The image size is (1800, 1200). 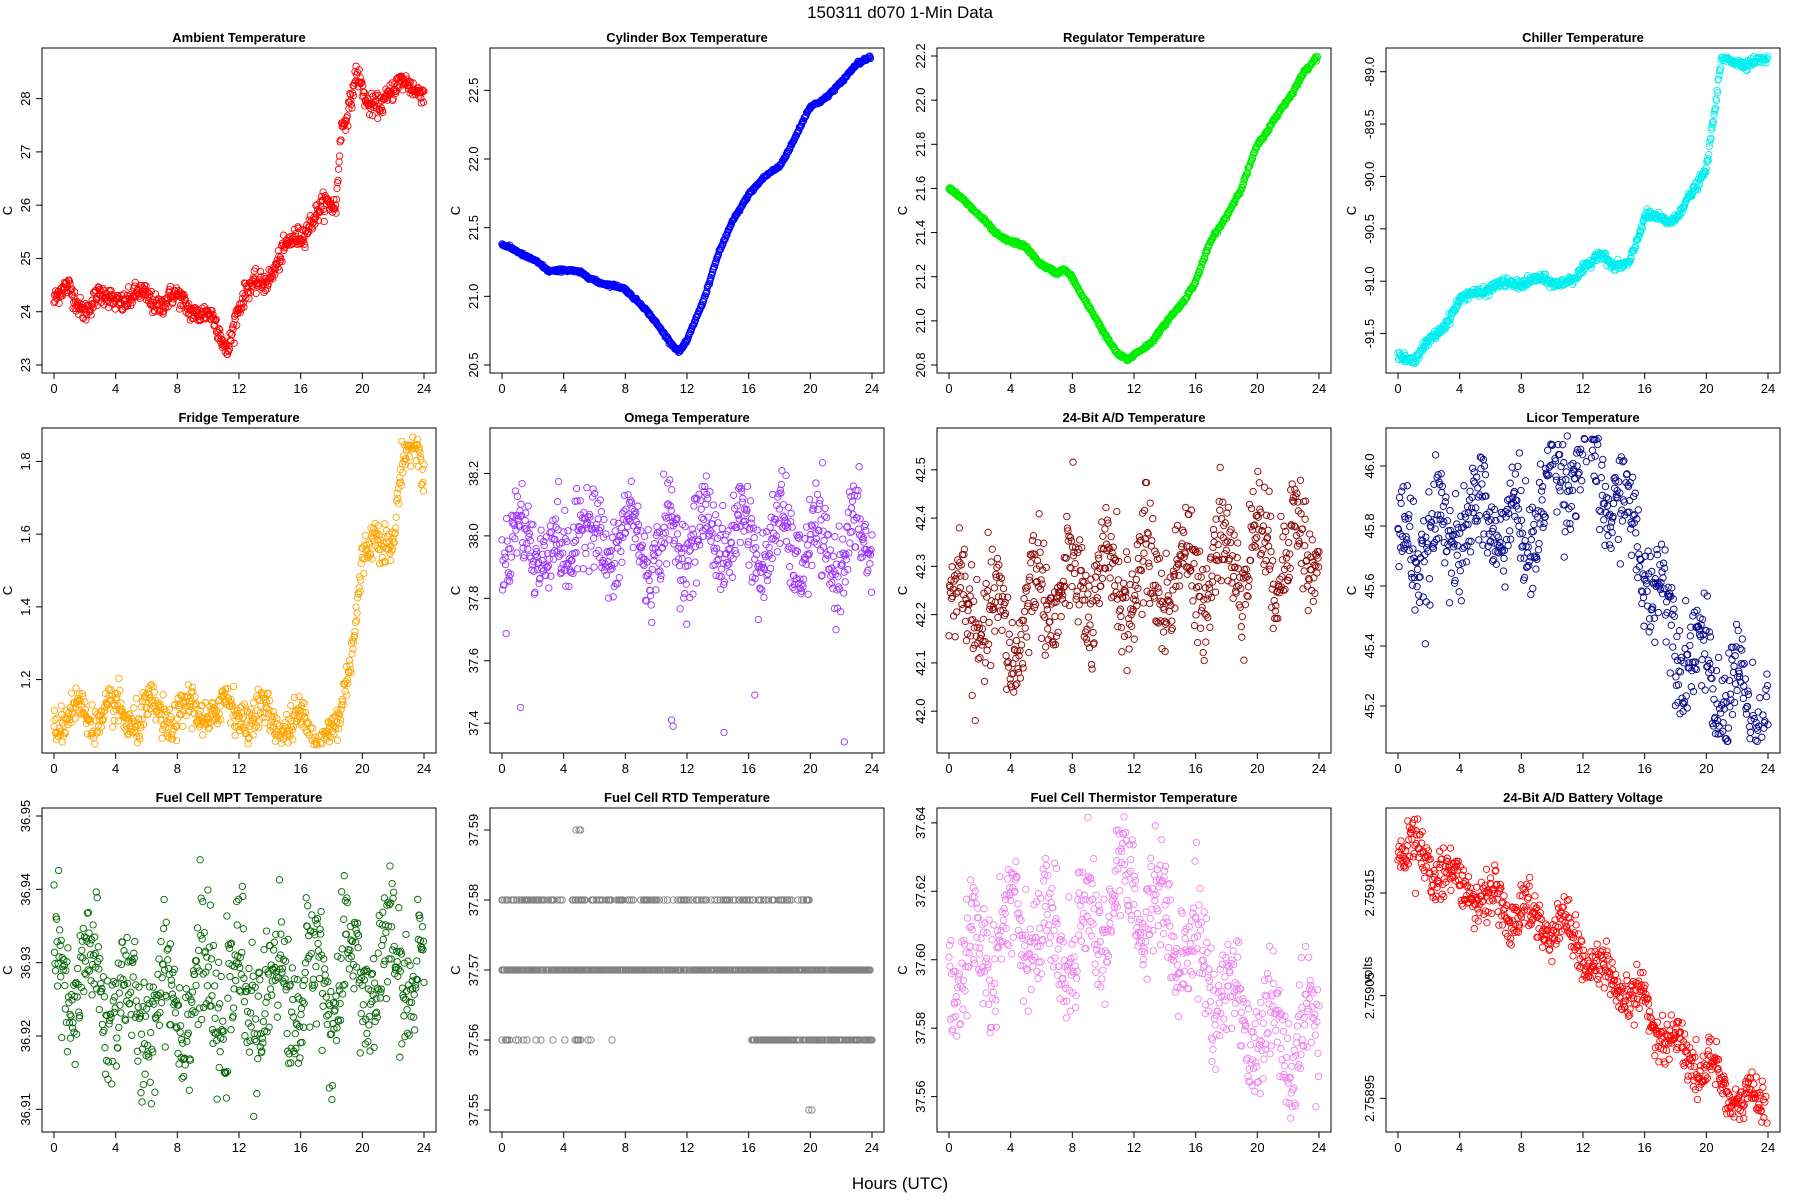 What do you see at coordinates (625, 388) in the screenshot?
I see `x-tick-label: 8` at bounding box center [625, 388].